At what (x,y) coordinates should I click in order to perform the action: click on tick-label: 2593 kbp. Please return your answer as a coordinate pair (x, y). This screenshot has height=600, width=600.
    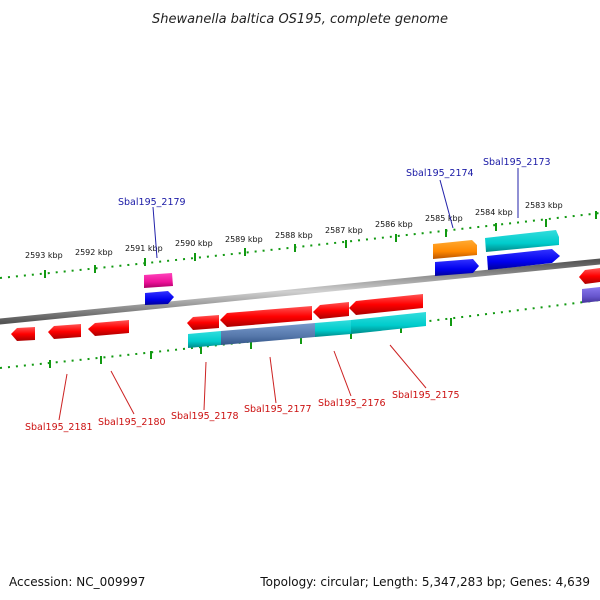
    Looking at the image, I should click on (44, 255).